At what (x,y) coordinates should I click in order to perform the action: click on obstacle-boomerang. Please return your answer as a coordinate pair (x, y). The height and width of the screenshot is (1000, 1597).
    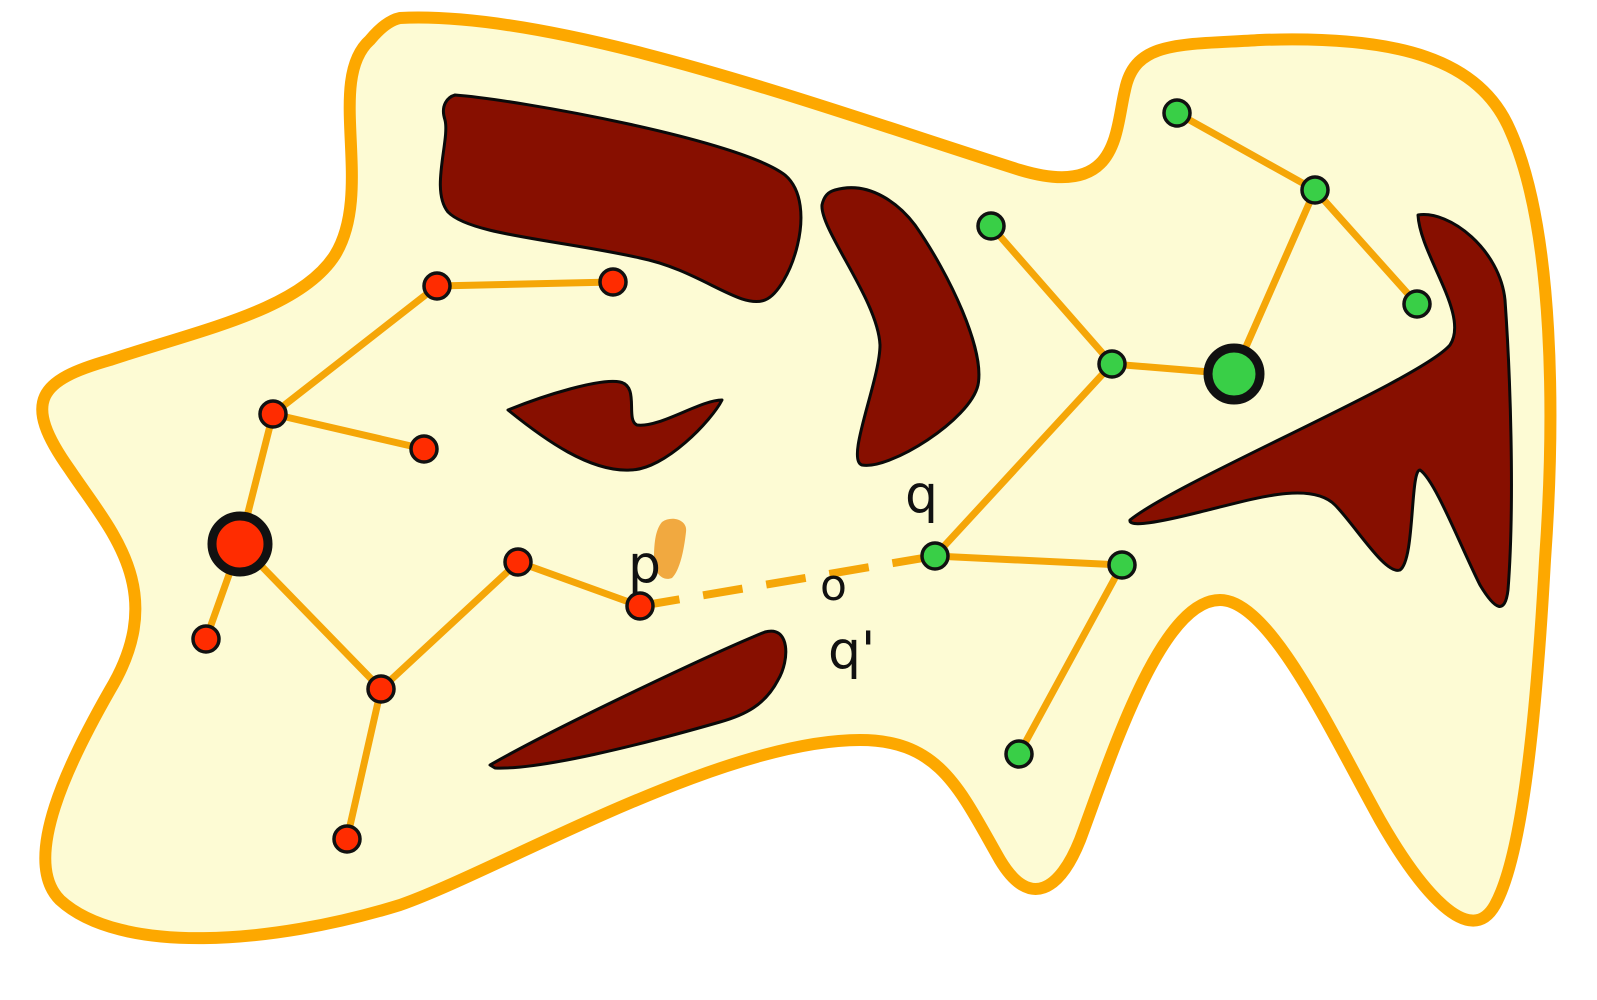
    Looking at the image, I should click on (900, 326).